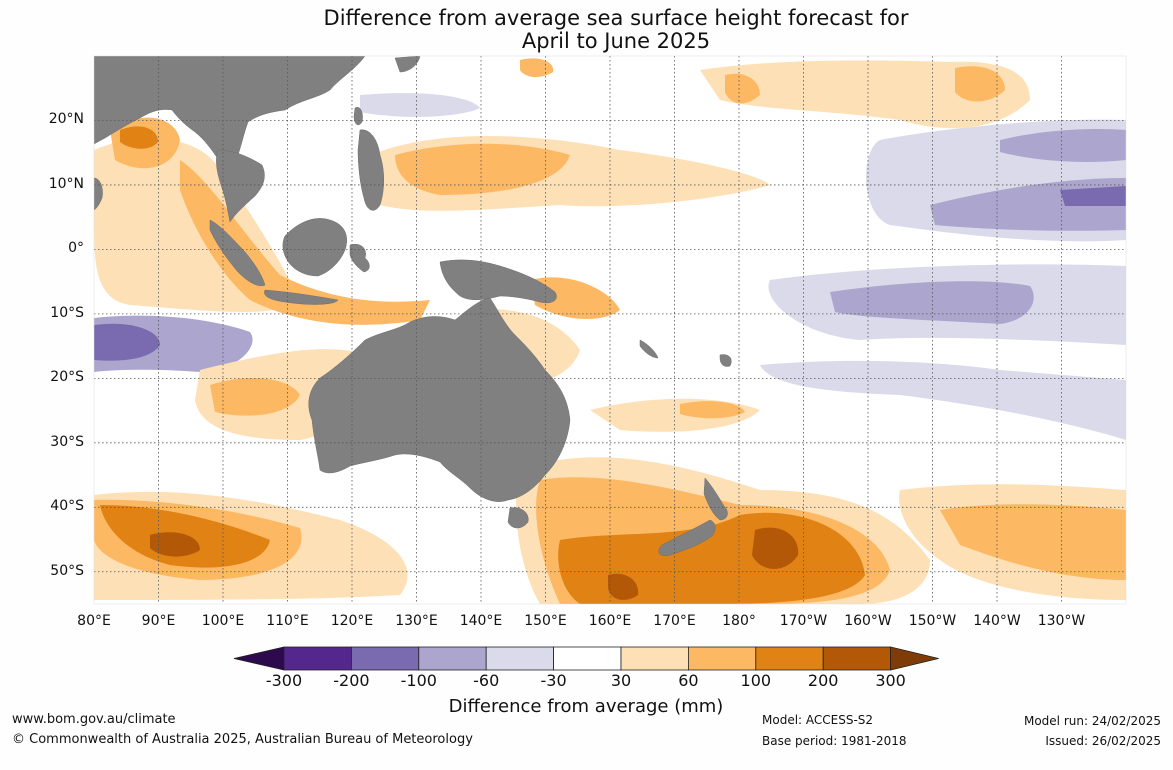 The width and height of the screenshot is (1173, 770). What do you see at coordinates (674, 621) in the screenshot?
I see `longitude-label: 170°E` at bounding box center [674, 621].